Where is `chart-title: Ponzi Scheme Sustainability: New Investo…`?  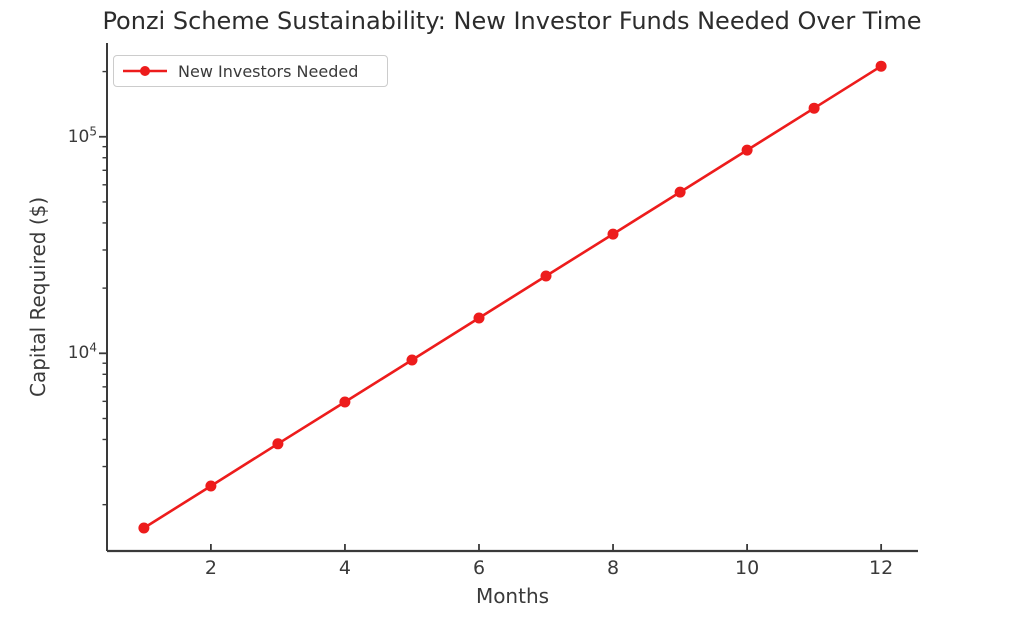
chart-title: Ponzi Scheme Sustainability: New Investo… is located at coordinates (512, 21).